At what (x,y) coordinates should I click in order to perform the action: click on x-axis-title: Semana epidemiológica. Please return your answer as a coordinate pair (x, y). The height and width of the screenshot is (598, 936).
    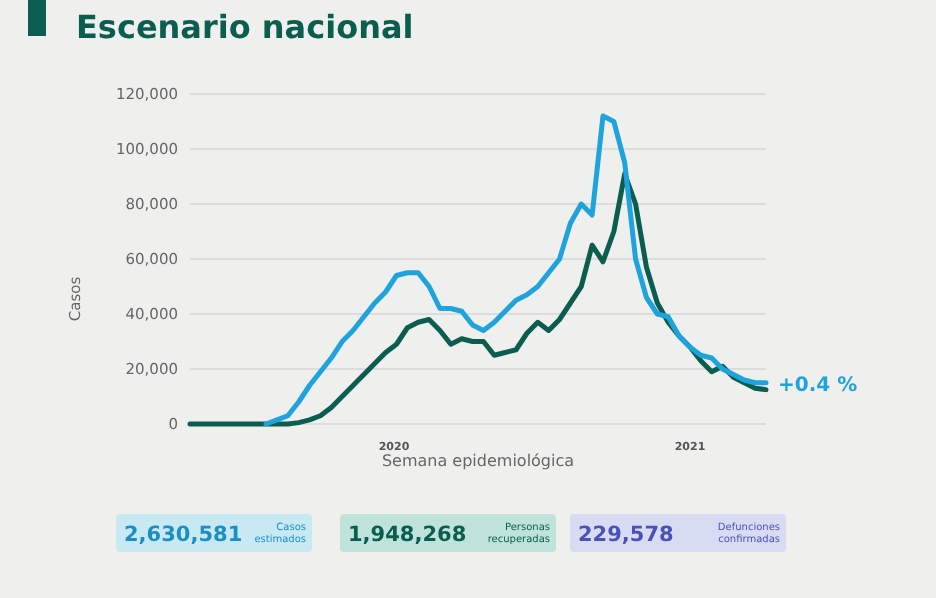
    Looking at the image, I should click on (478, 461).